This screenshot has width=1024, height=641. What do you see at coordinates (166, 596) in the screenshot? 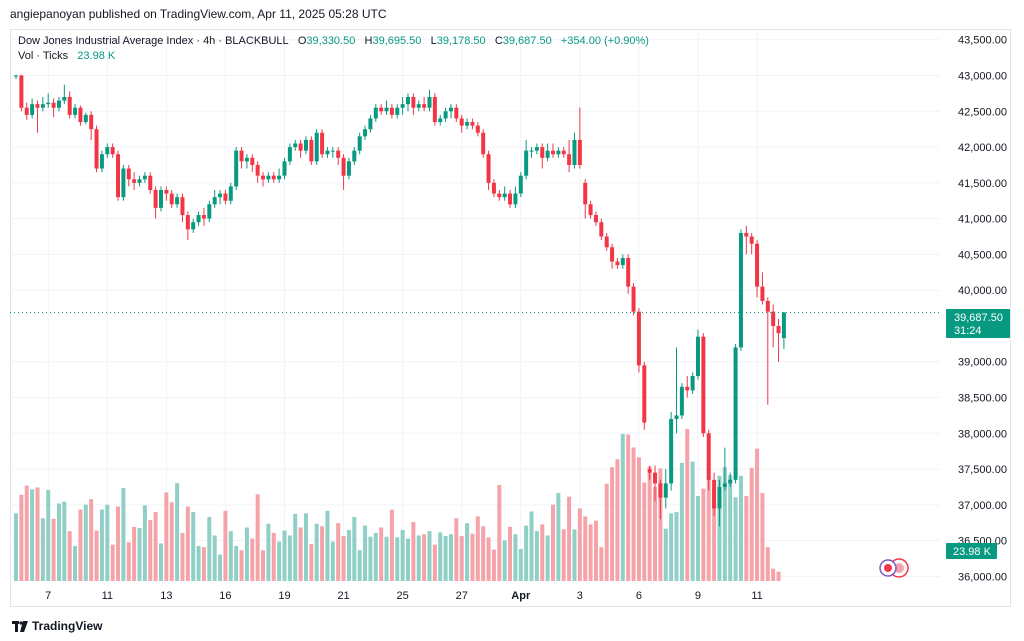
I see `time-tick-label: 13` at bounding box center [166, 596].